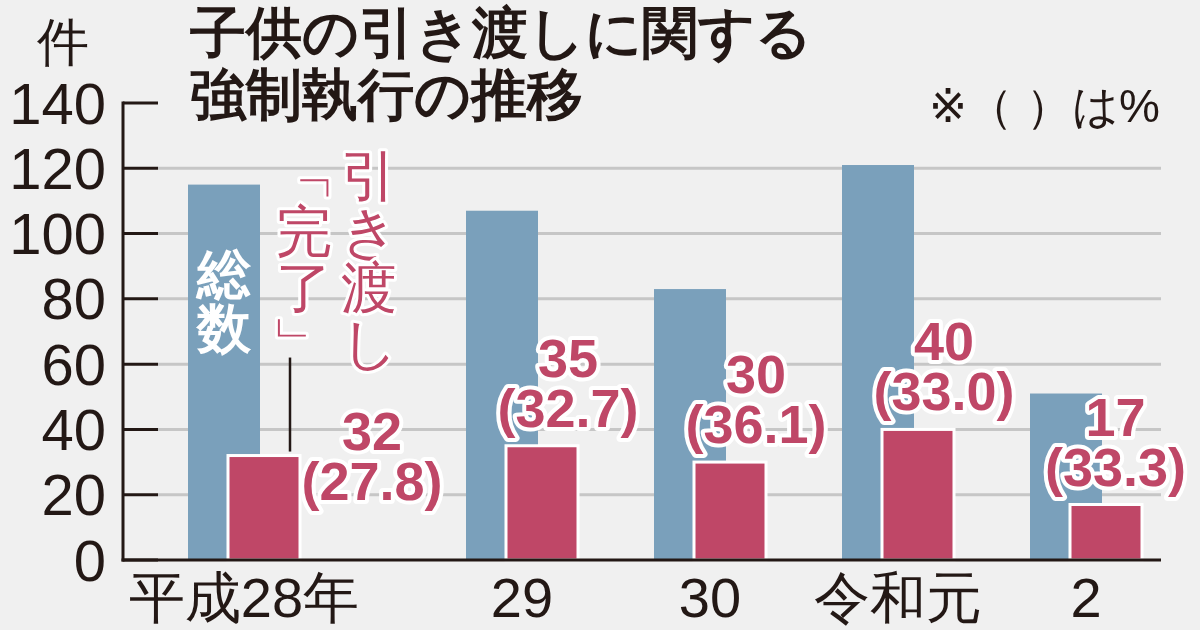  Describe the element at coordinates (500, 63) in the screenshot. I see `chart-title: 子供の引き渡しに関する強制執行の推移` at that location.